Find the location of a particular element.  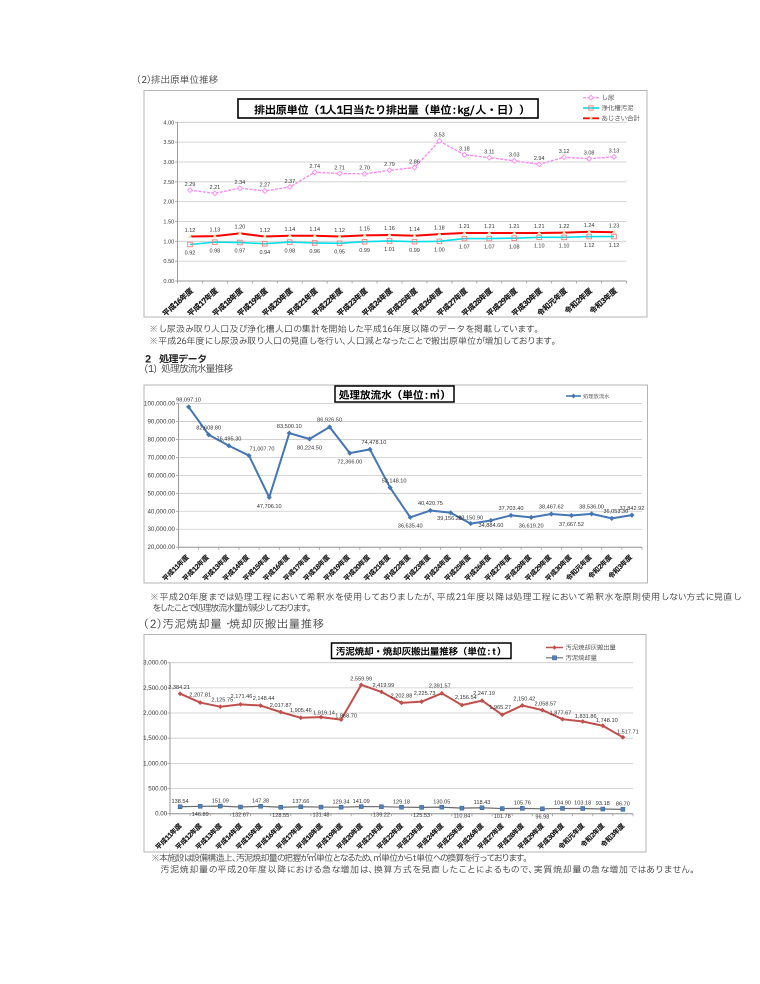

svg-text: 70,000.00 is located at coordinates (161, 457).